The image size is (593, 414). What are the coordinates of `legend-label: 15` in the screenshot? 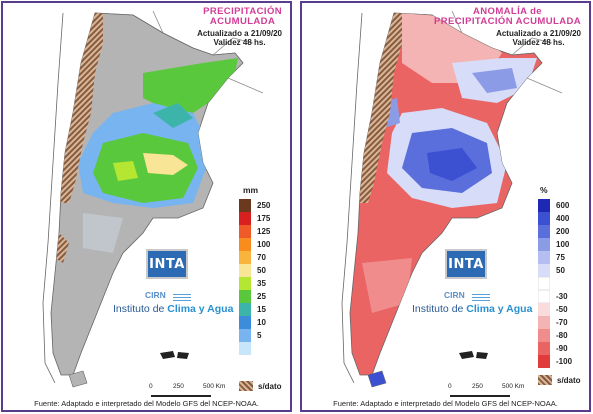 It's located at (261, 309).